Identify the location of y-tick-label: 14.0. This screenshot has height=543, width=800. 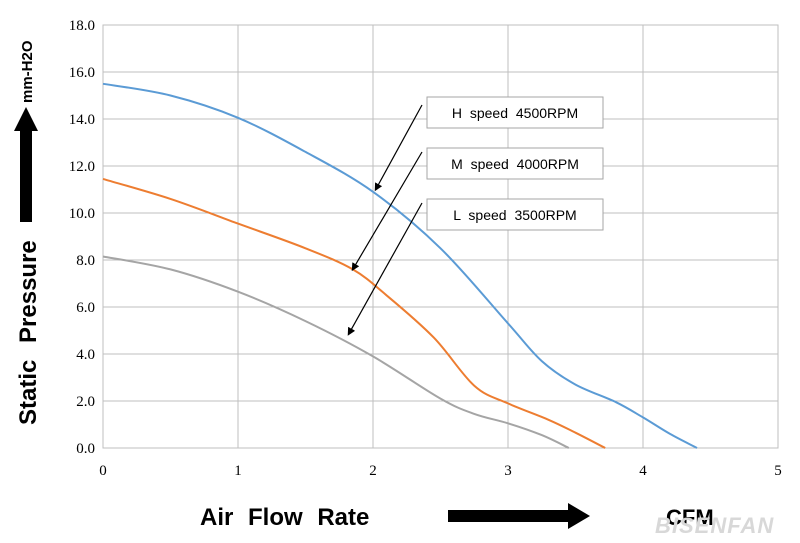
(82, 120).